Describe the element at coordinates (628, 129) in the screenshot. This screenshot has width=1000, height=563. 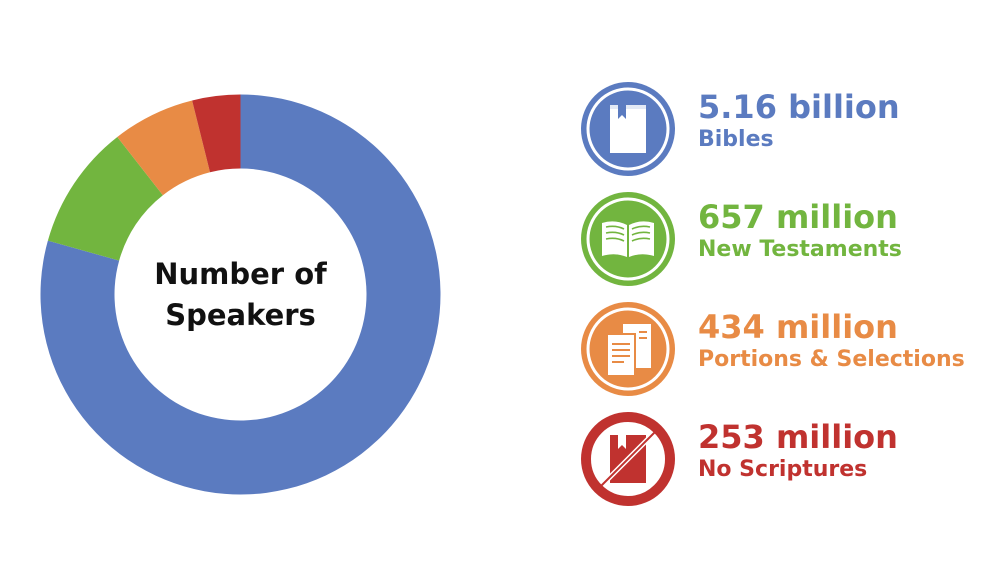
I see `closed-book-icon` at that location.